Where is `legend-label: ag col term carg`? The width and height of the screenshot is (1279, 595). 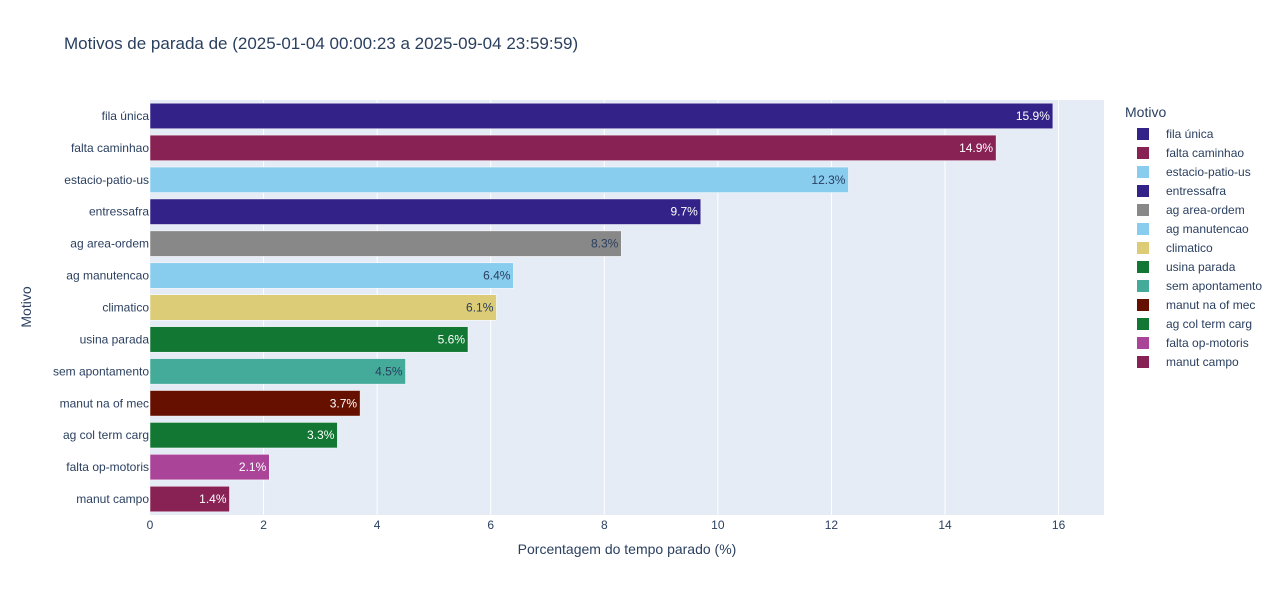 legend-label: ag col term carg is located at coordinates (1209, 323).